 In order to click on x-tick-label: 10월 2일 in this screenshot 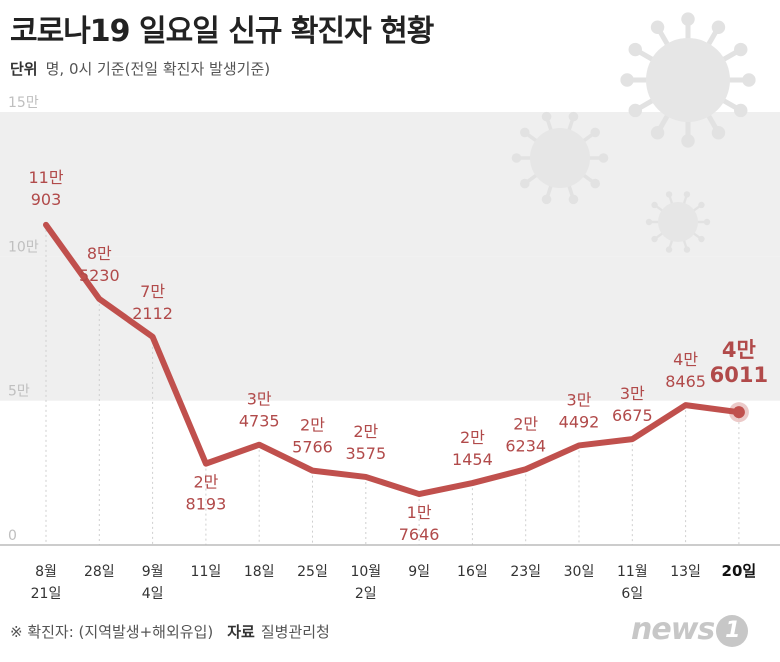, I will do `click(365, 583)`.